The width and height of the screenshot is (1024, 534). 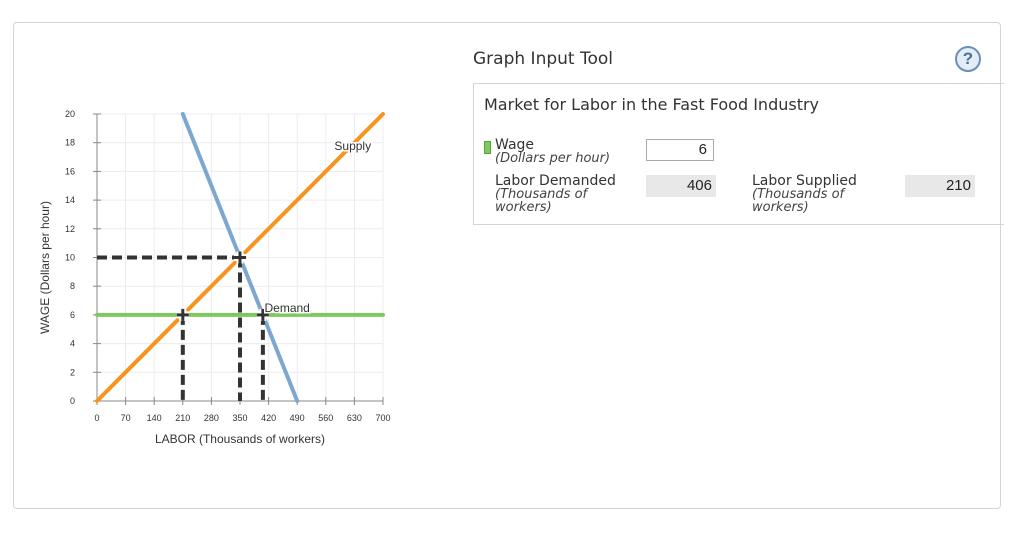 I want to click on wage-label-group: Wage (Dollars per hour), so click(x=553, y=151).